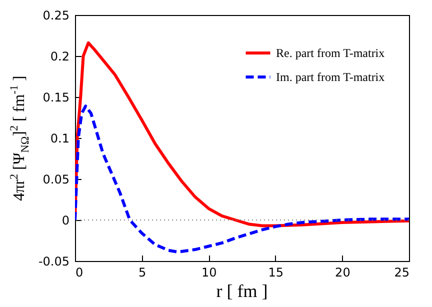 Image resolution: width=432 pixels, height=307 pixels. I want to click on y-tick-label: 0.15, so click(56, 97).